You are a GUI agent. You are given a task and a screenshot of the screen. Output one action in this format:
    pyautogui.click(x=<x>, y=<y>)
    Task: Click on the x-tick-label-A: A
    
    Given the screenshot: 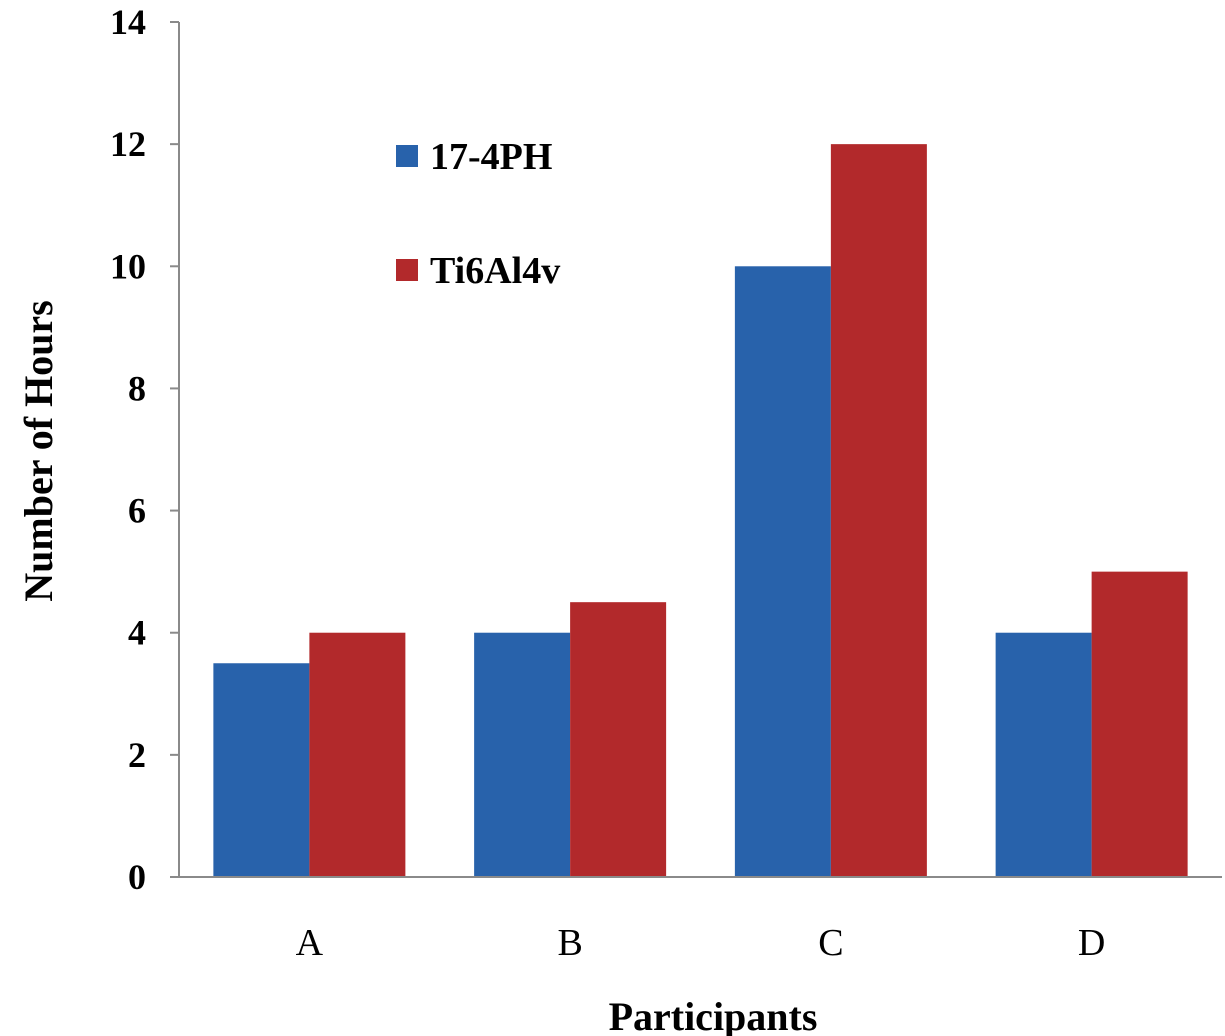 What is the action you would take?
    pyautogui.click(x=310, y=943)
    